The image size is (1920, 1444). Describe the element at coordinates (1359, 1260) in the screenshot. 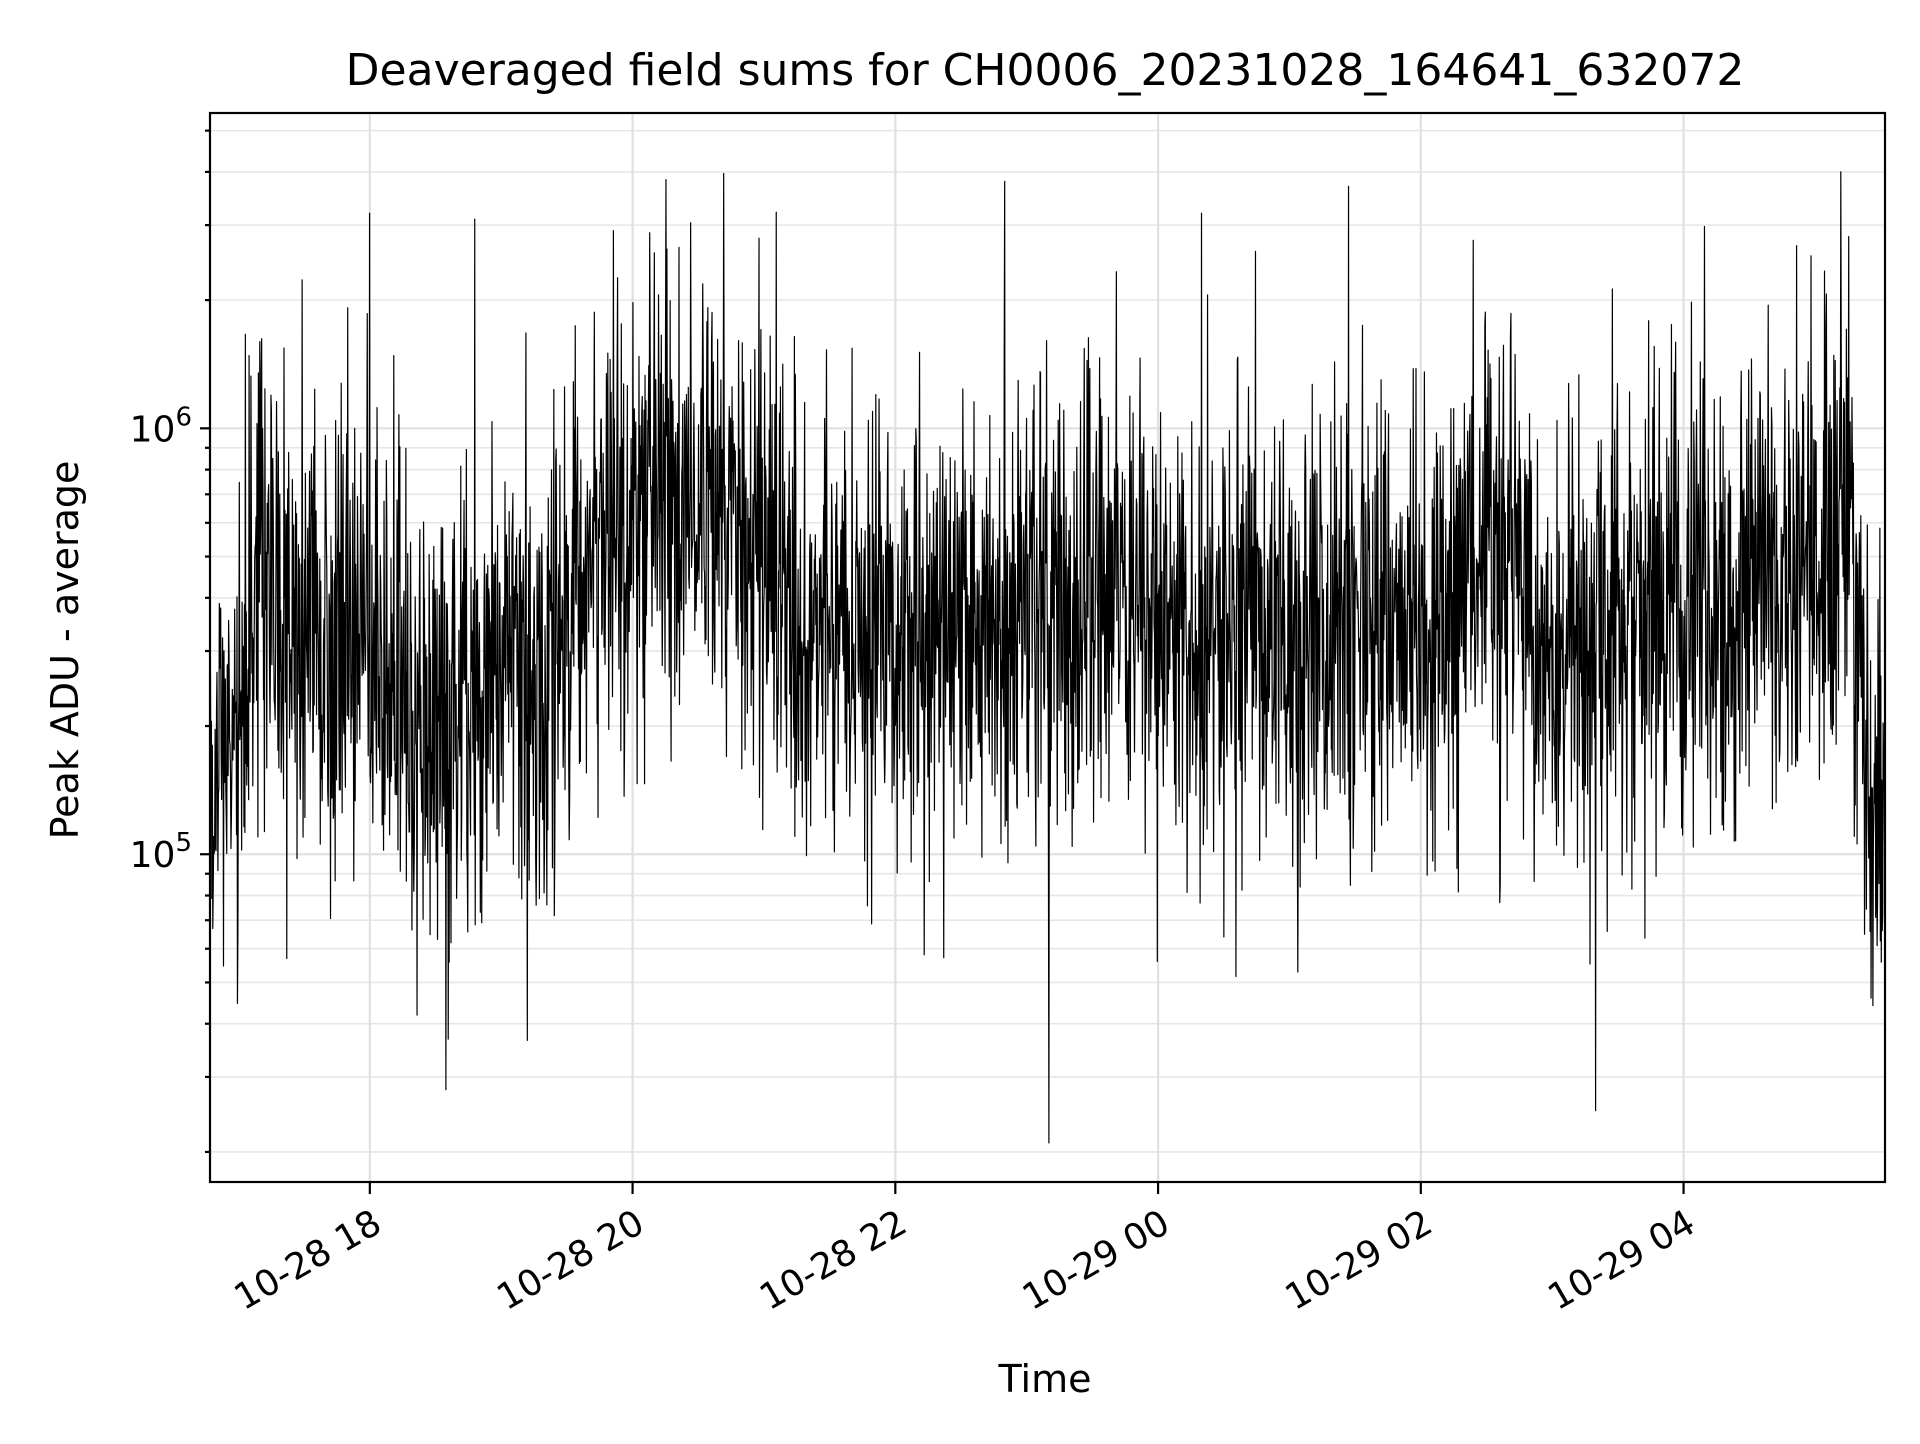

I see `x-tick-label: 10-29 02` at that location.